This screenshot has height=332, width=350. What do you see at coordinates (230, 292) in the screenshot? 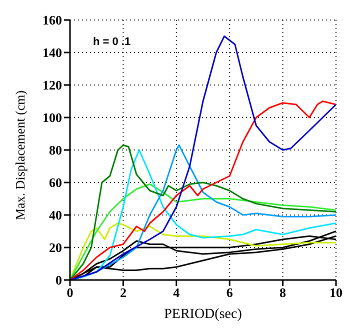
I see `x-tick-label: 6` at bounding box center [230, 292].